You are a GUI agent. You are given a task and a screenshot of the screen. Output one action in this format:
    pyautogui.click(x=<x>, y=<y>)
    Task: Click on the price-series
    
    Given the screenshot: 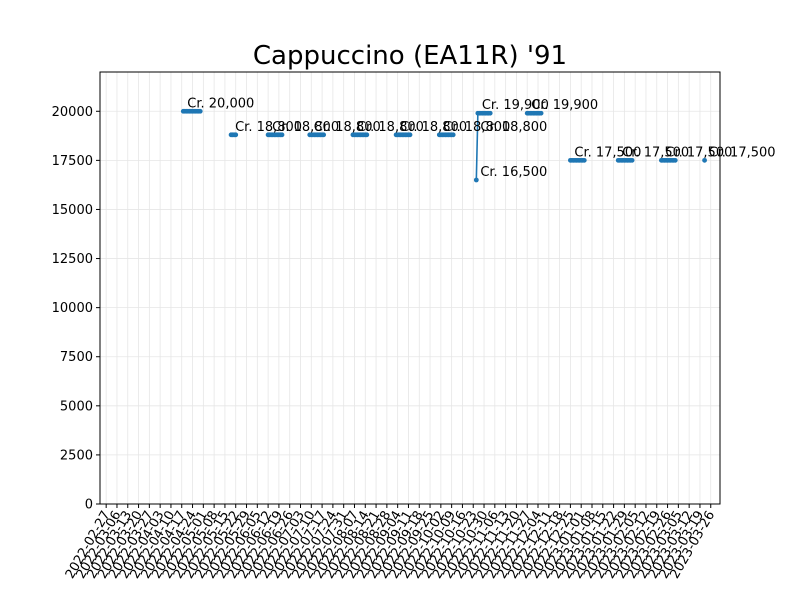 What is the action you would take?
    pyautogui.click(x=443, y=145)
    